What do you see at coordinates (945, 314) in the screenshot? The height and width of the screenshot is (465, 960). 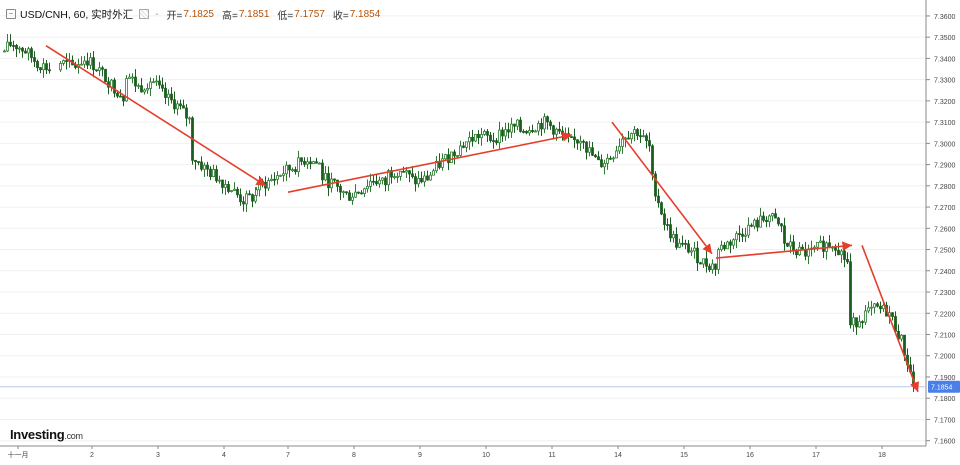 I see `y-tick-label: 7.2200` at bounding box center [945, 314].